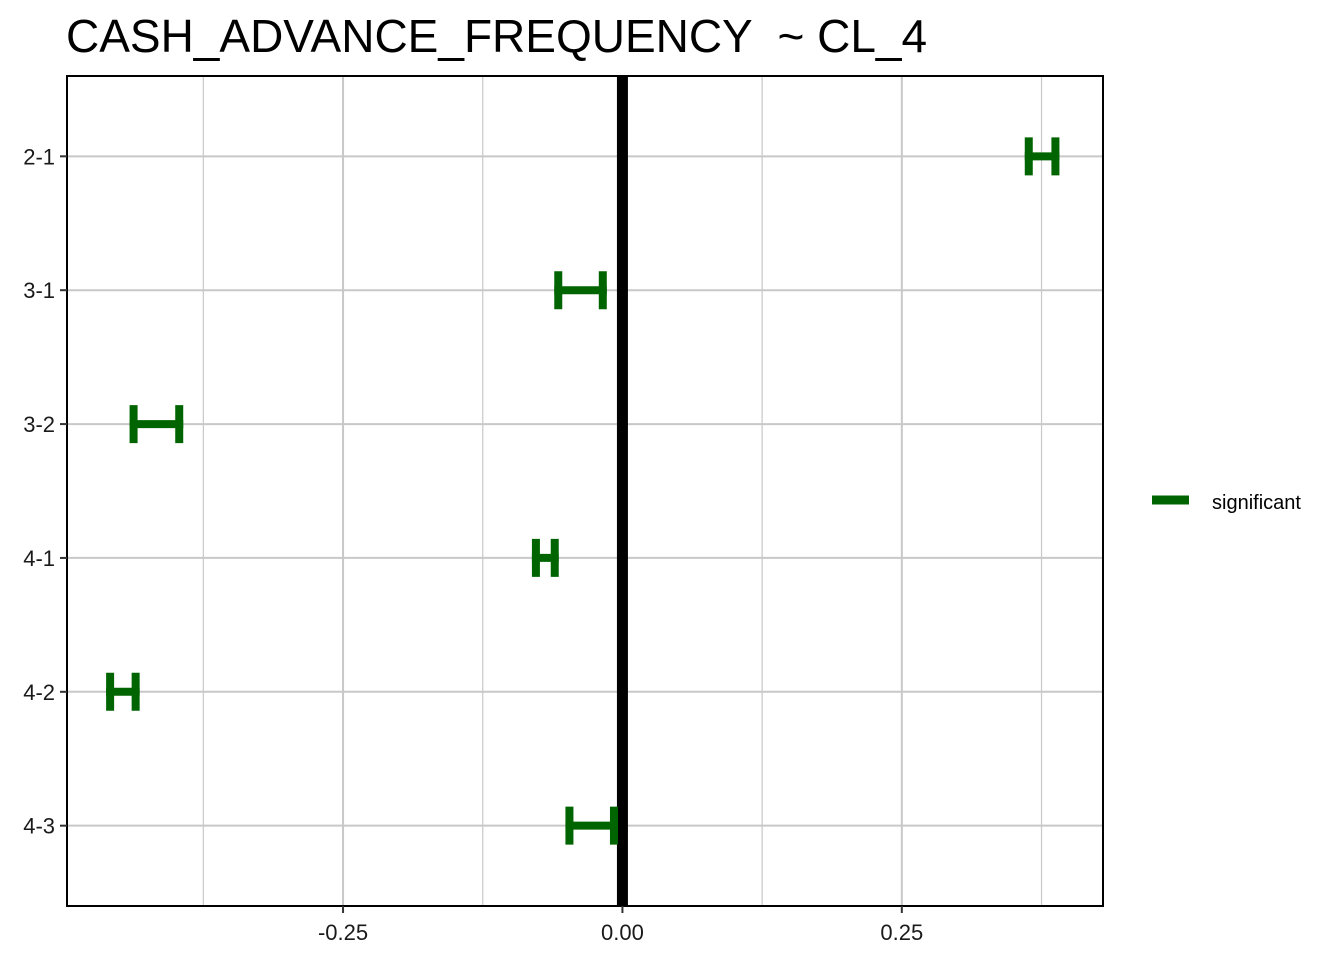 Image resolution: width=1344 pixels, height=960 pixels. What do you see at coordinates (39, 424) in the screenshot?
I see `y-tick-label: 3-2` at bounding box center [39, 424].